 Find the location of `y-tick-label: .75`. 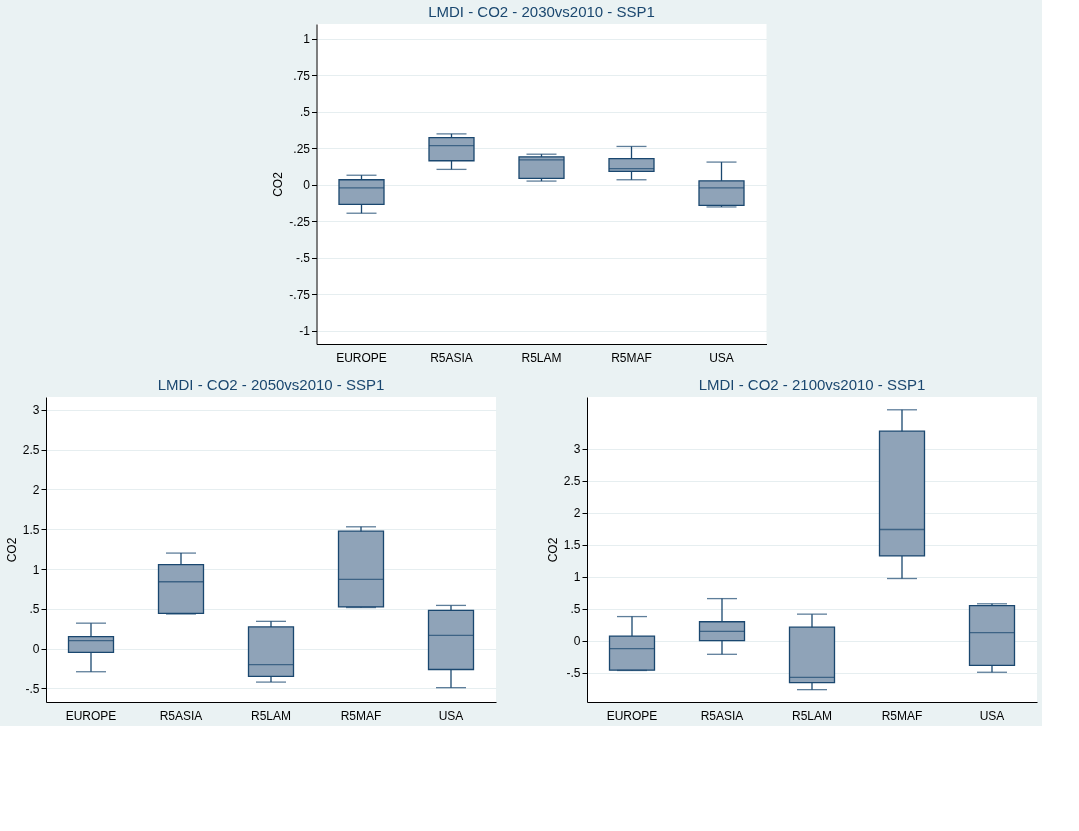

y-tick-label: .75 is located at coordinates (302, 75).